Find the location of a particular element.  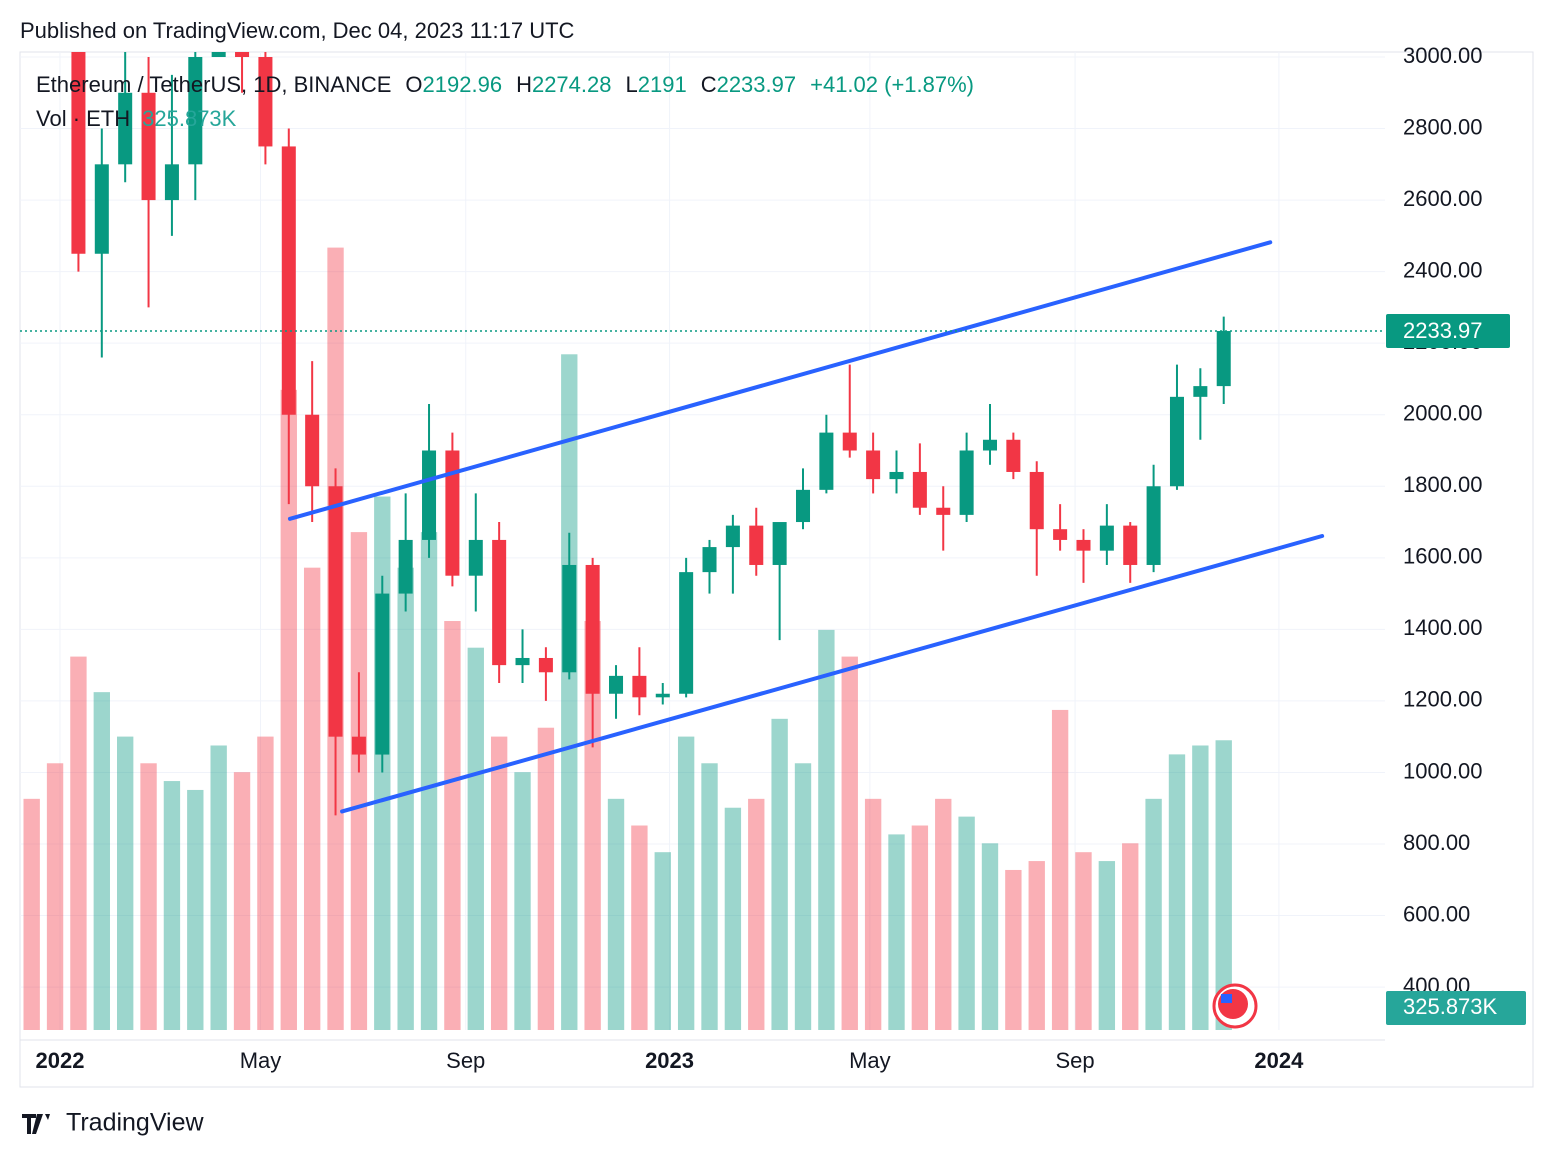

logo is located at coordinates (36, 1124).